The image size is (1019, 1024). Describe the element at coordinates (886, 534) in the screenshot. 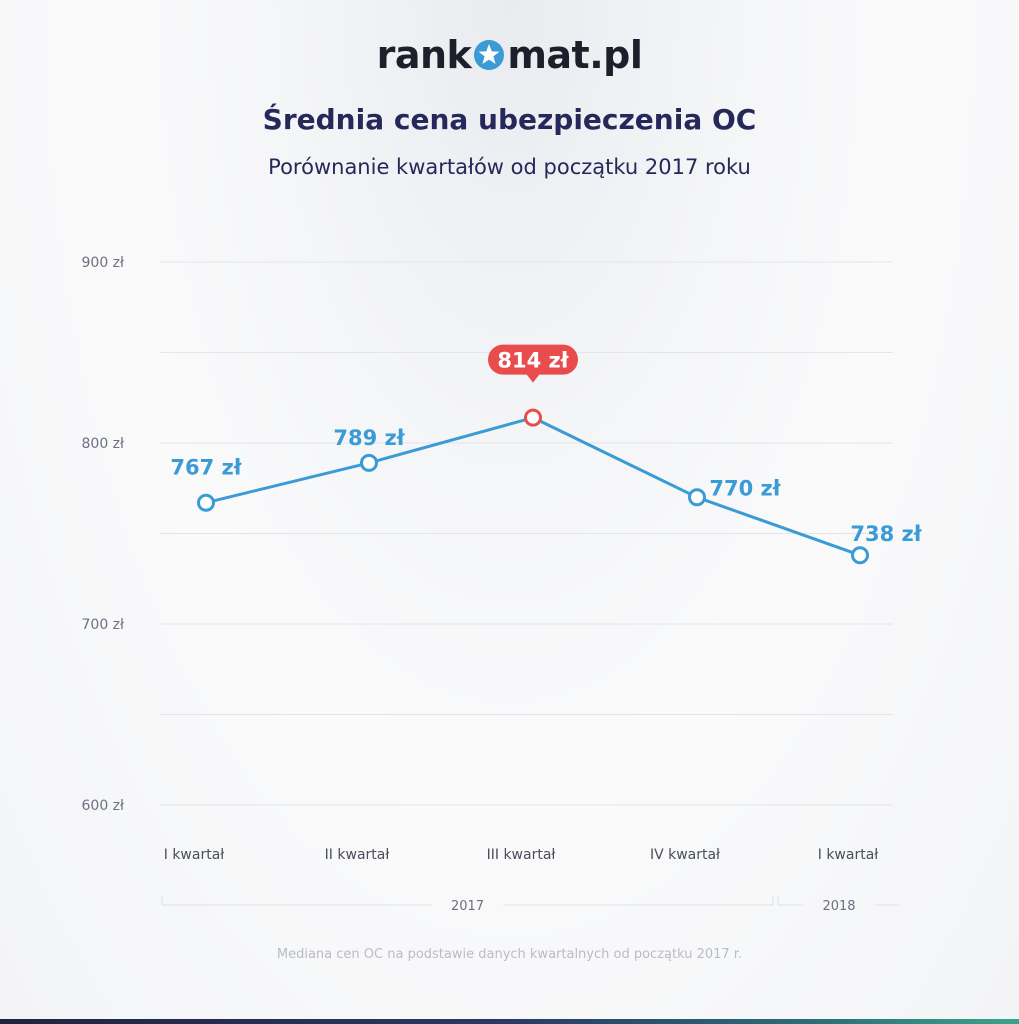

I see `data-label: 738 zł` at that location.